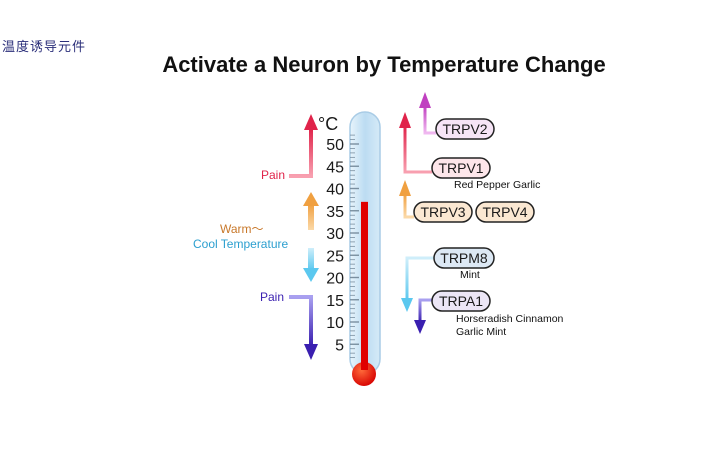 This screenshot has width=728, height=450. Describe the element at coordinates (335, 245) in the screenshot. I see `tick-labels: 50 45 40 35 30 25 20 15 10 5` at that location.